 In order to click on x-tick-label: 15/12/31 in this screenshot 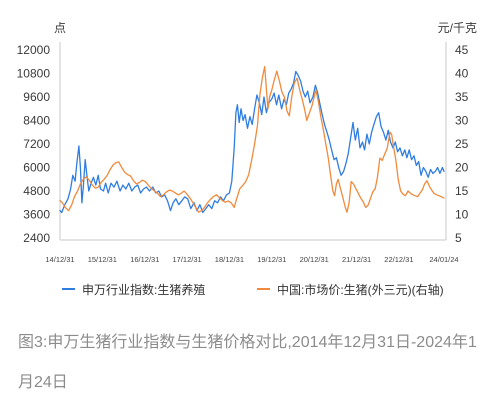, I will do `click(102, 259)`.